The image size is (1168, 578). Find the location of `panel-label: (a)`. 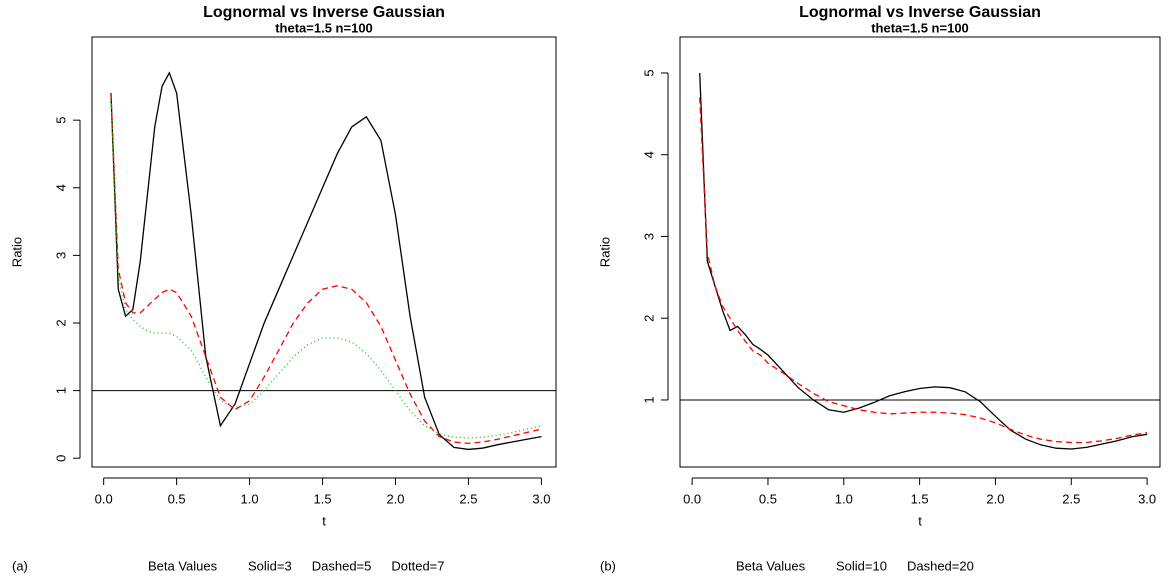

panel-label: (a) is located at coordinates (20, 565).